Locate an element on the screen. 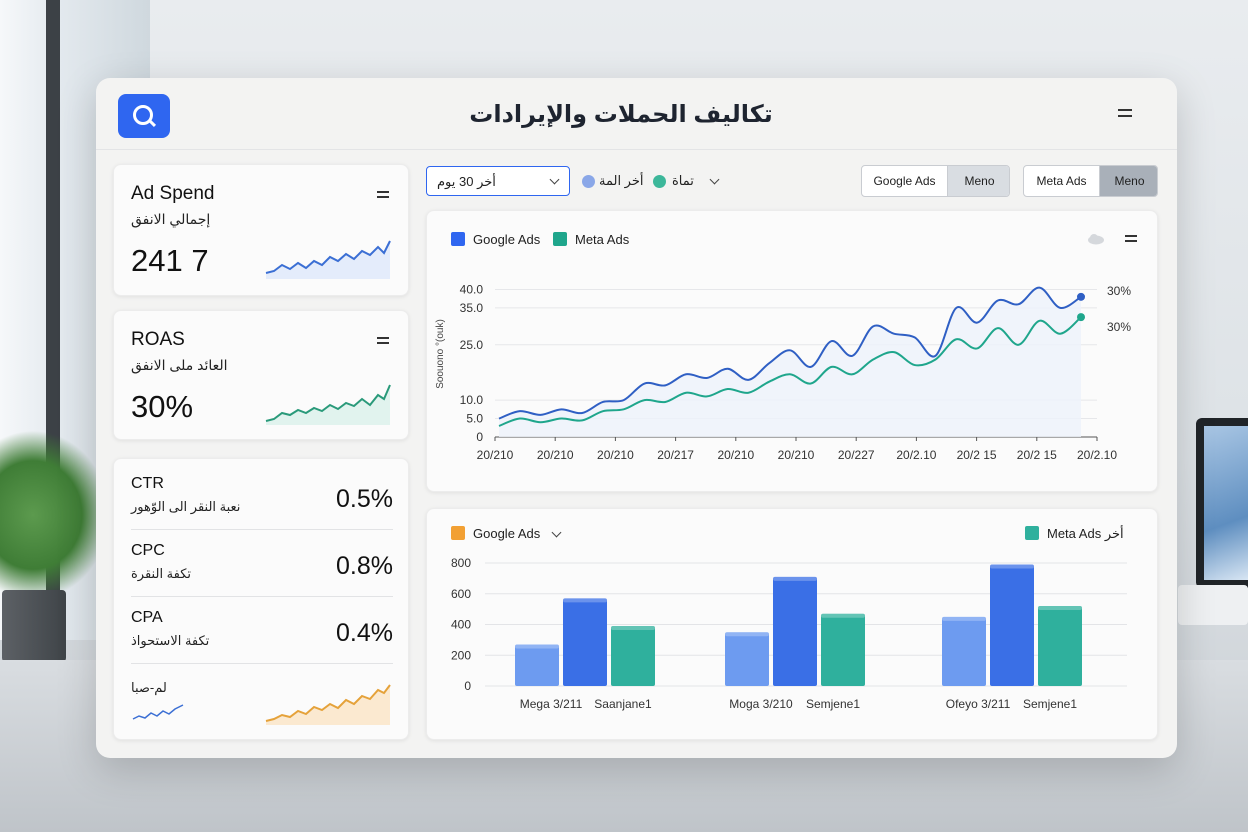 The width and height of the screenshot is (1248, 832). area-fill is located at coordinates (790, 362).